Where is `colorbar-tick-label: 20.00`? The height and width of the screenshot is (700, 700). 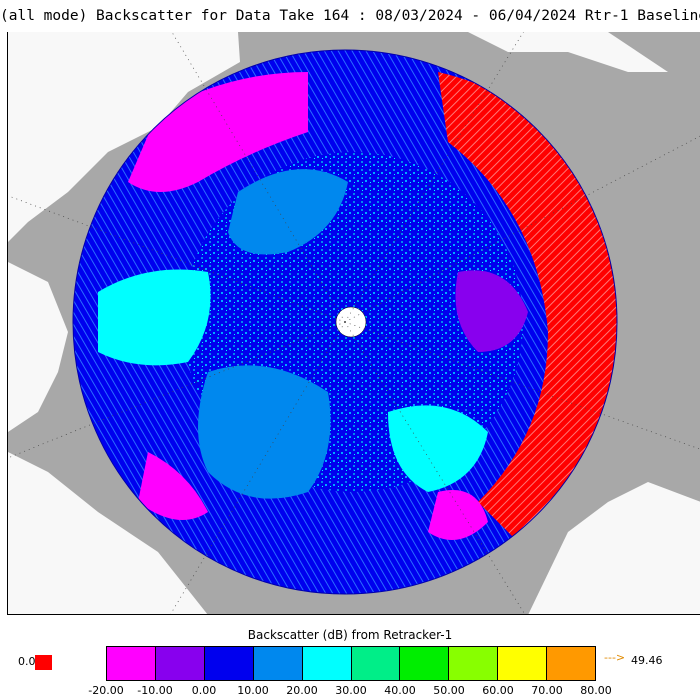 colorbar-tick-label: 20.00 is located at coordinates (302, 690).